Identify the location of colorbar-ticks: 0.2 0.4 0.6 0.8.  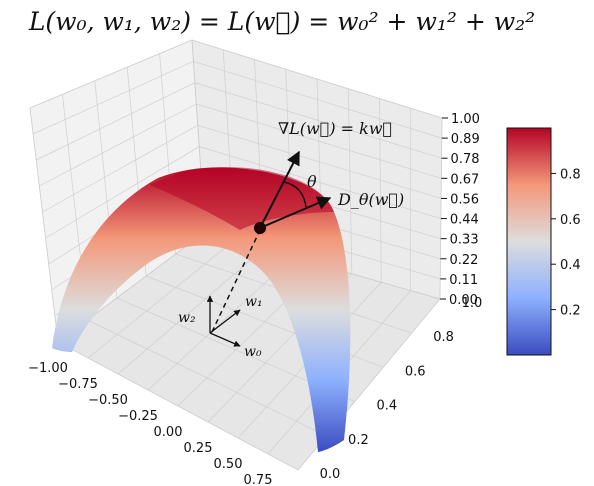
(566, 243).